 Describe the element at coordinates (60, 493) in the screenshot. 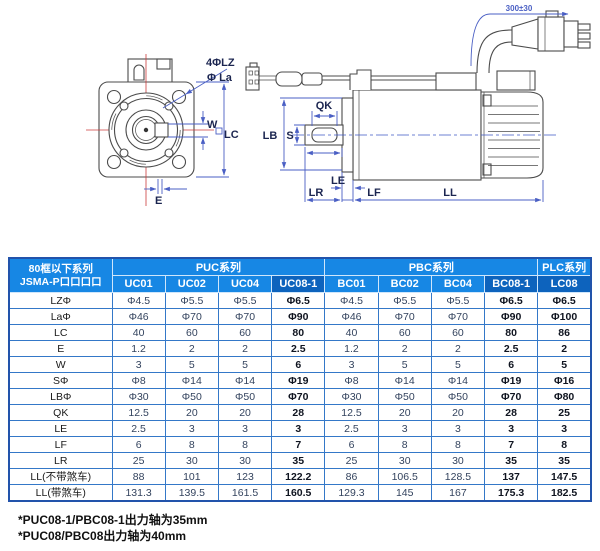

I see `spec-row-label: LL(带煞车)` at that location.